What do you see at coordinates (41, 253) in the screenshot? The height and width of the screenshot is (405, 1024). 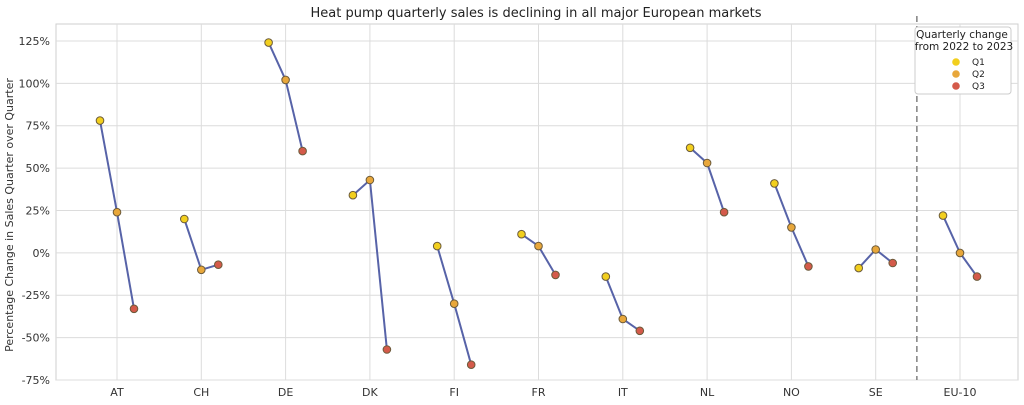 I see `y-tick-label: 0%` at bounding box center [41, 253].